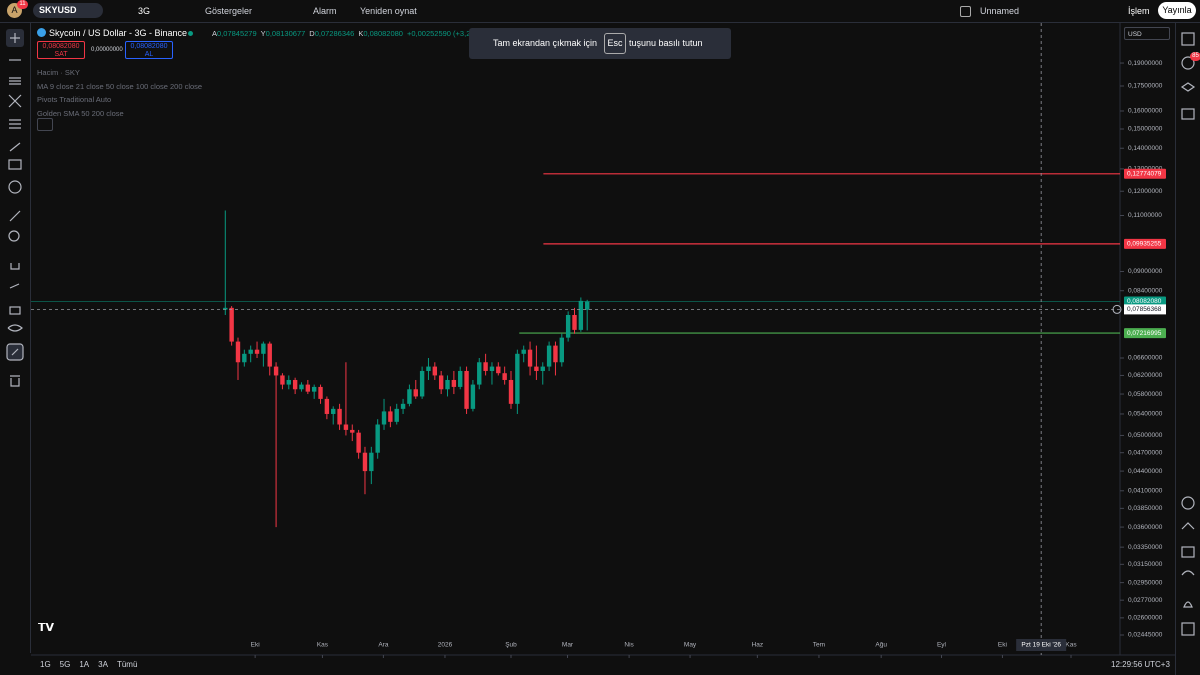 This screenshot has width=1200, height=675. I want to click on range-buttons: 1G 5G 1A 3A Tümü, so click(93, 664).